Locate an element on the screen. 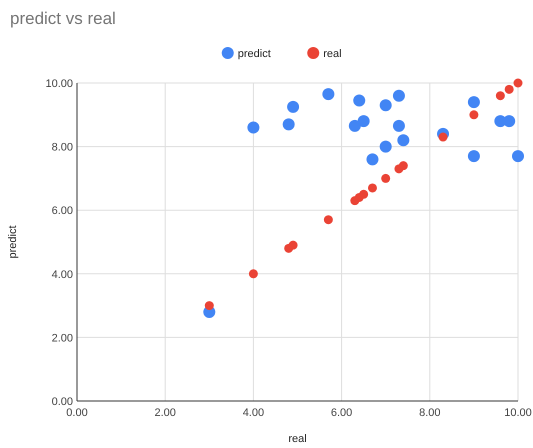 The image size is (533, 448). y-axis-title: predict is located at coordinates (13, 242).